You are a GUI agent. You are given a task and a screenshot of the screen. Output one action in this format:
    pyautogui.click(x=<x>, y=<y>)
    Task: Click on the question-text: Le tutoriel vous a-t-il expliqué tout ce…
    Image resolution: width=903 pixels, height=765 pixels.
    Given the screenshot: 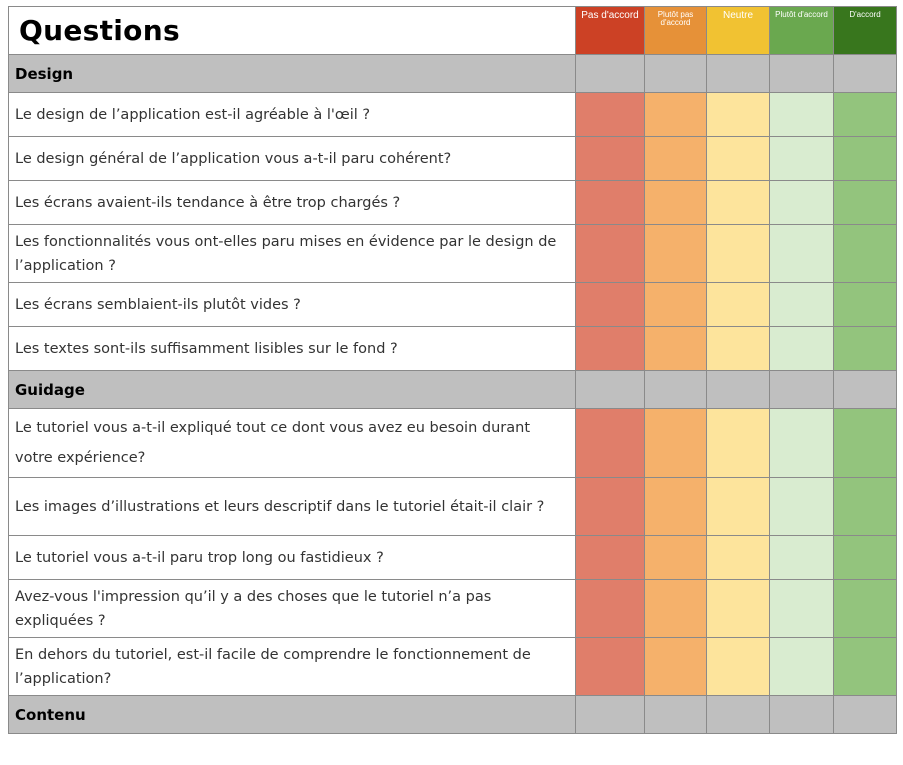 What is the action you would take?
    pyautogui.click(x=292, y=443)
    